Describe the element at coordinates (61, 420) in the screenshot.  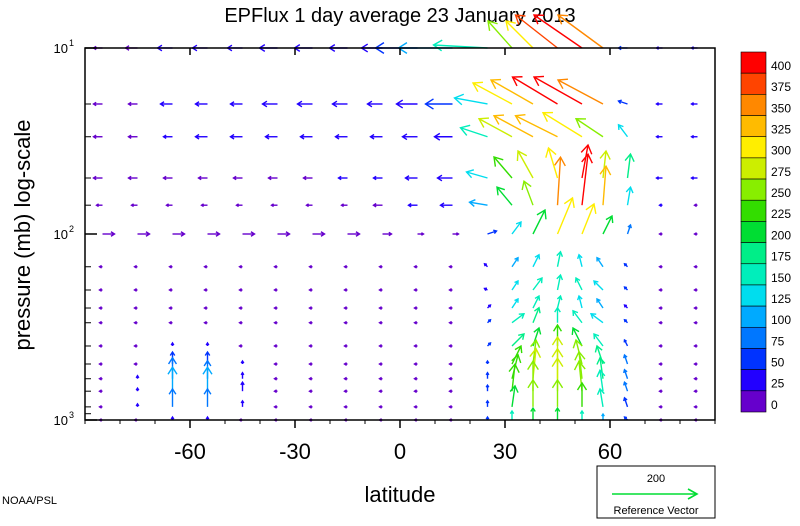
I see `y-tick-label: 10` at that location.